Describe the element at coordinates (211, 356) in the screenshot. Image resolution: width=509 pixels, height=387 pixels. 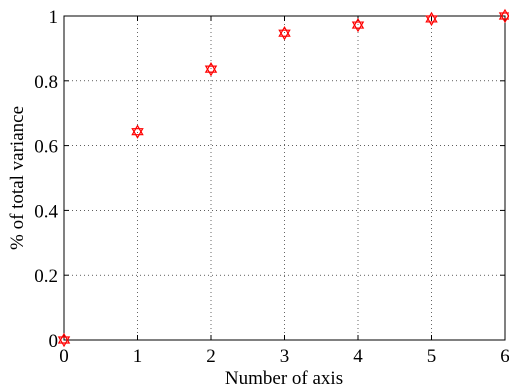
I see `x-tick-label: 2` at that location.